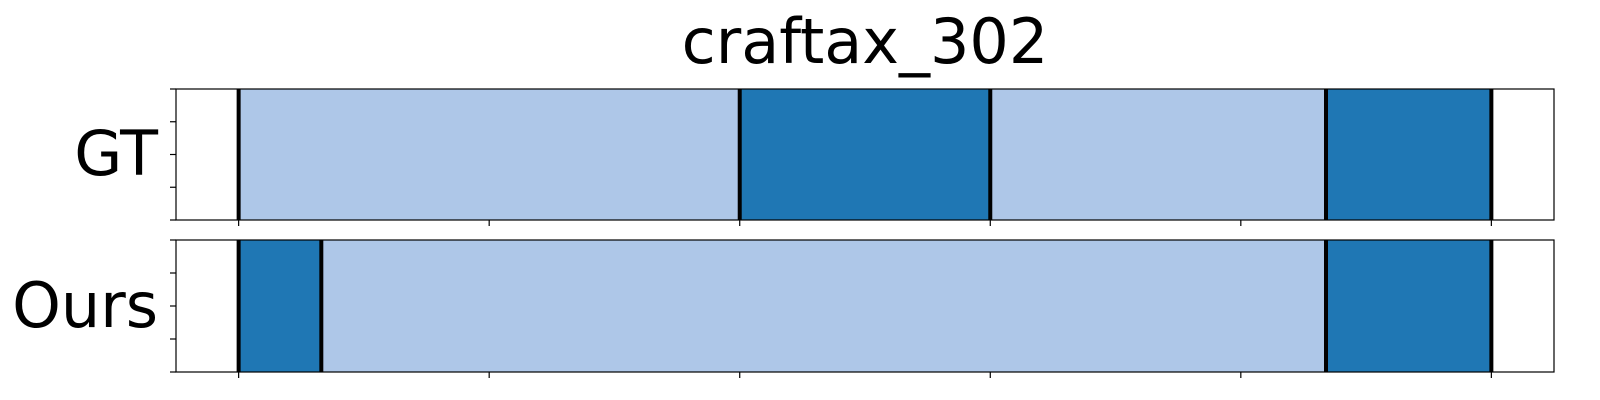 This screenshot has width=1600, height=400. I want to click on row-label-ours: Ours, so click(85, 305).